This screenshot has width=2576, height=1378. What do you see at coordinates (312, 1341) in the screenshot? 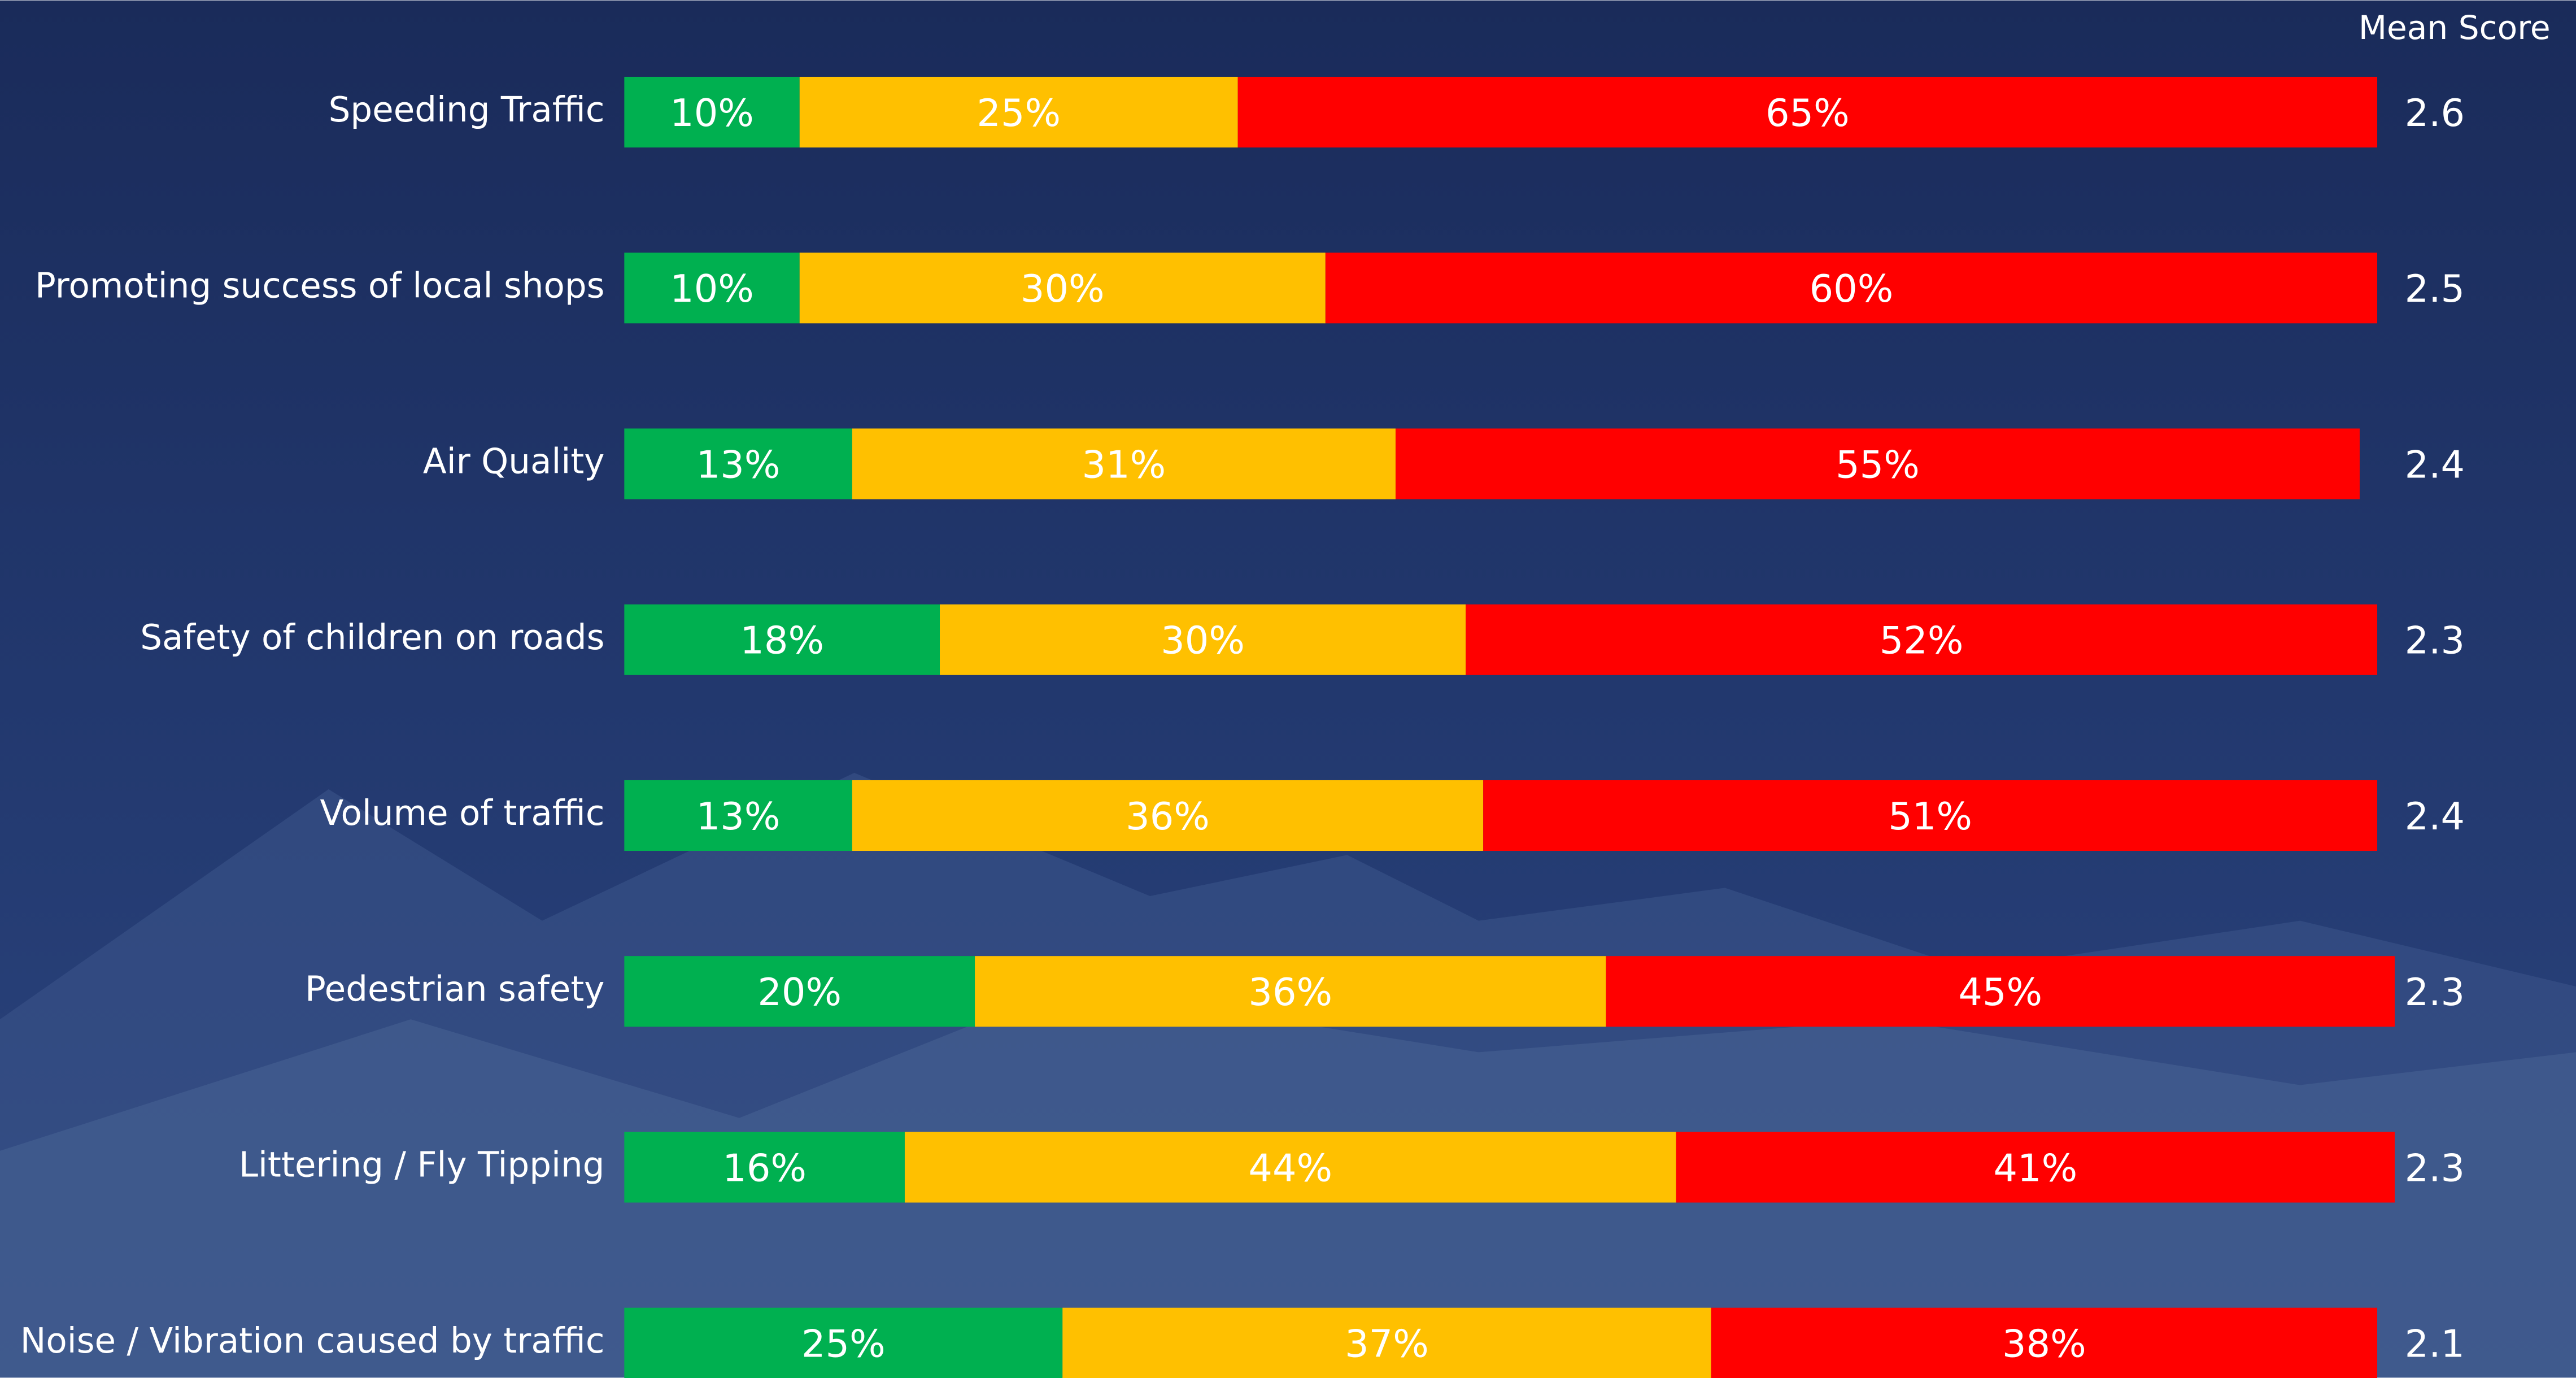
I see `category-label: Noise / Vibration caused by traffic` at bounding box center [312, 1341].